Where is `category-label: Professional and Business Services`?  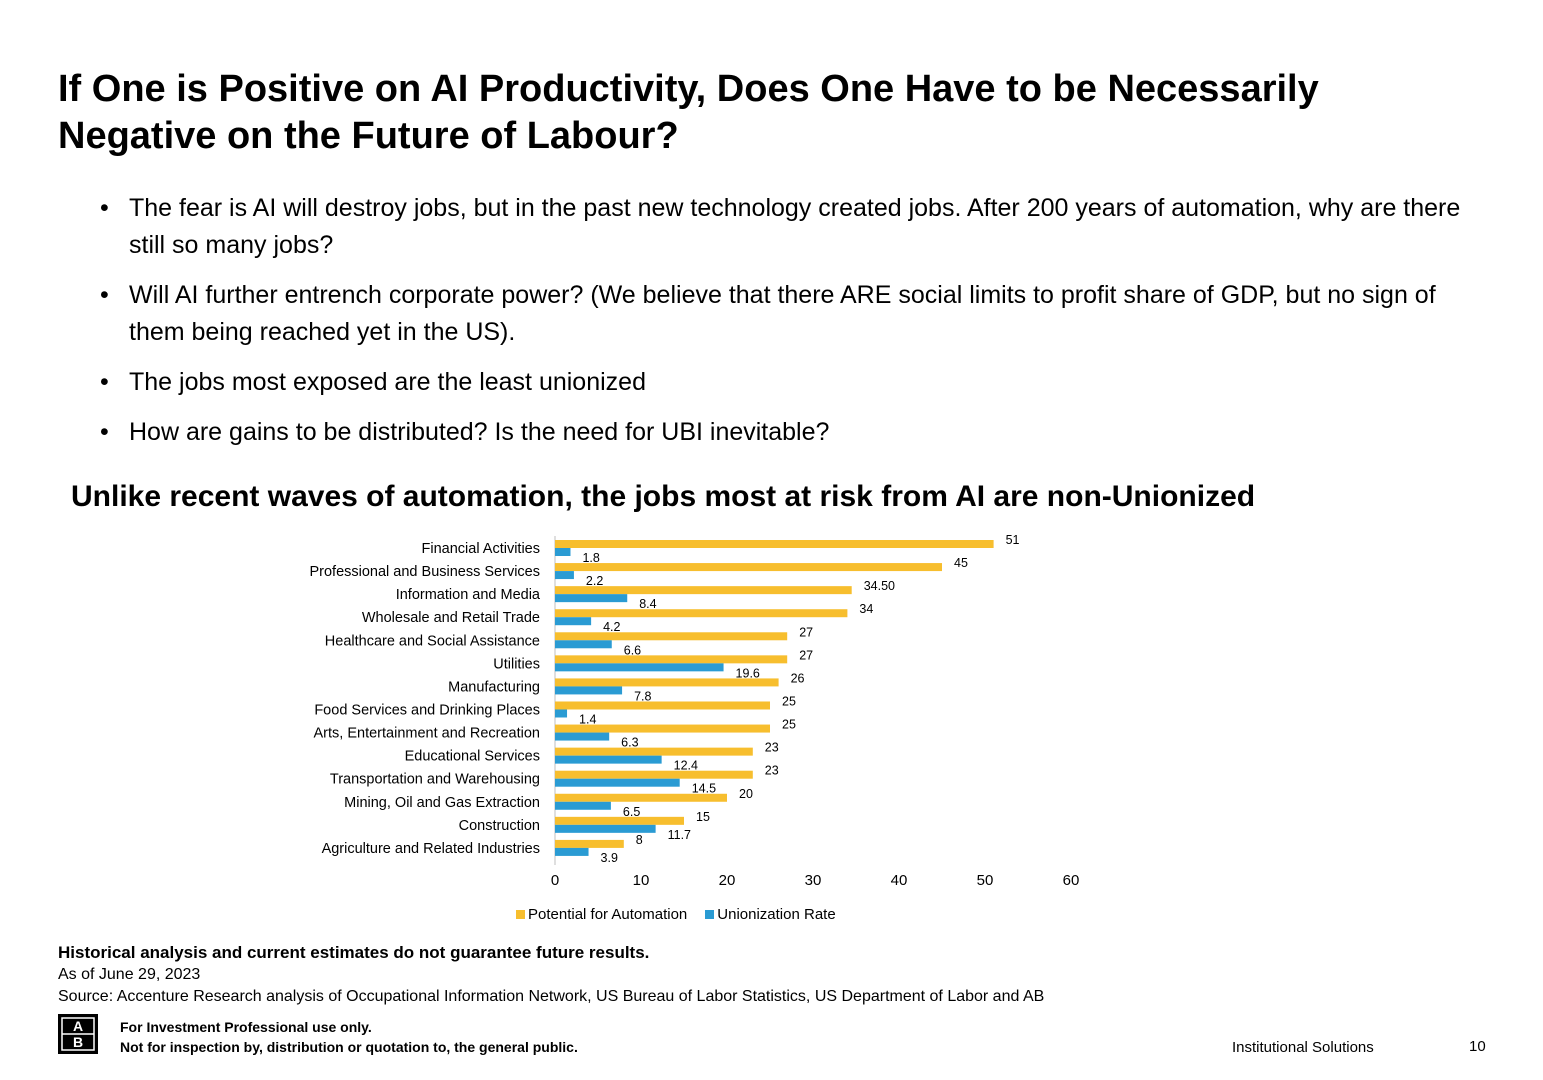
category-label: Professional and Business Services is located at coordinates (424, 572).